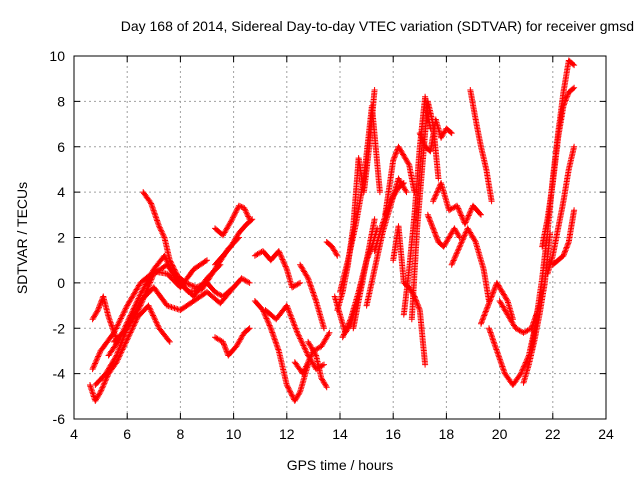  Describe the element at coordinates (59, 374) in the screenshot. I see `y-tick-label: -4` at that location.